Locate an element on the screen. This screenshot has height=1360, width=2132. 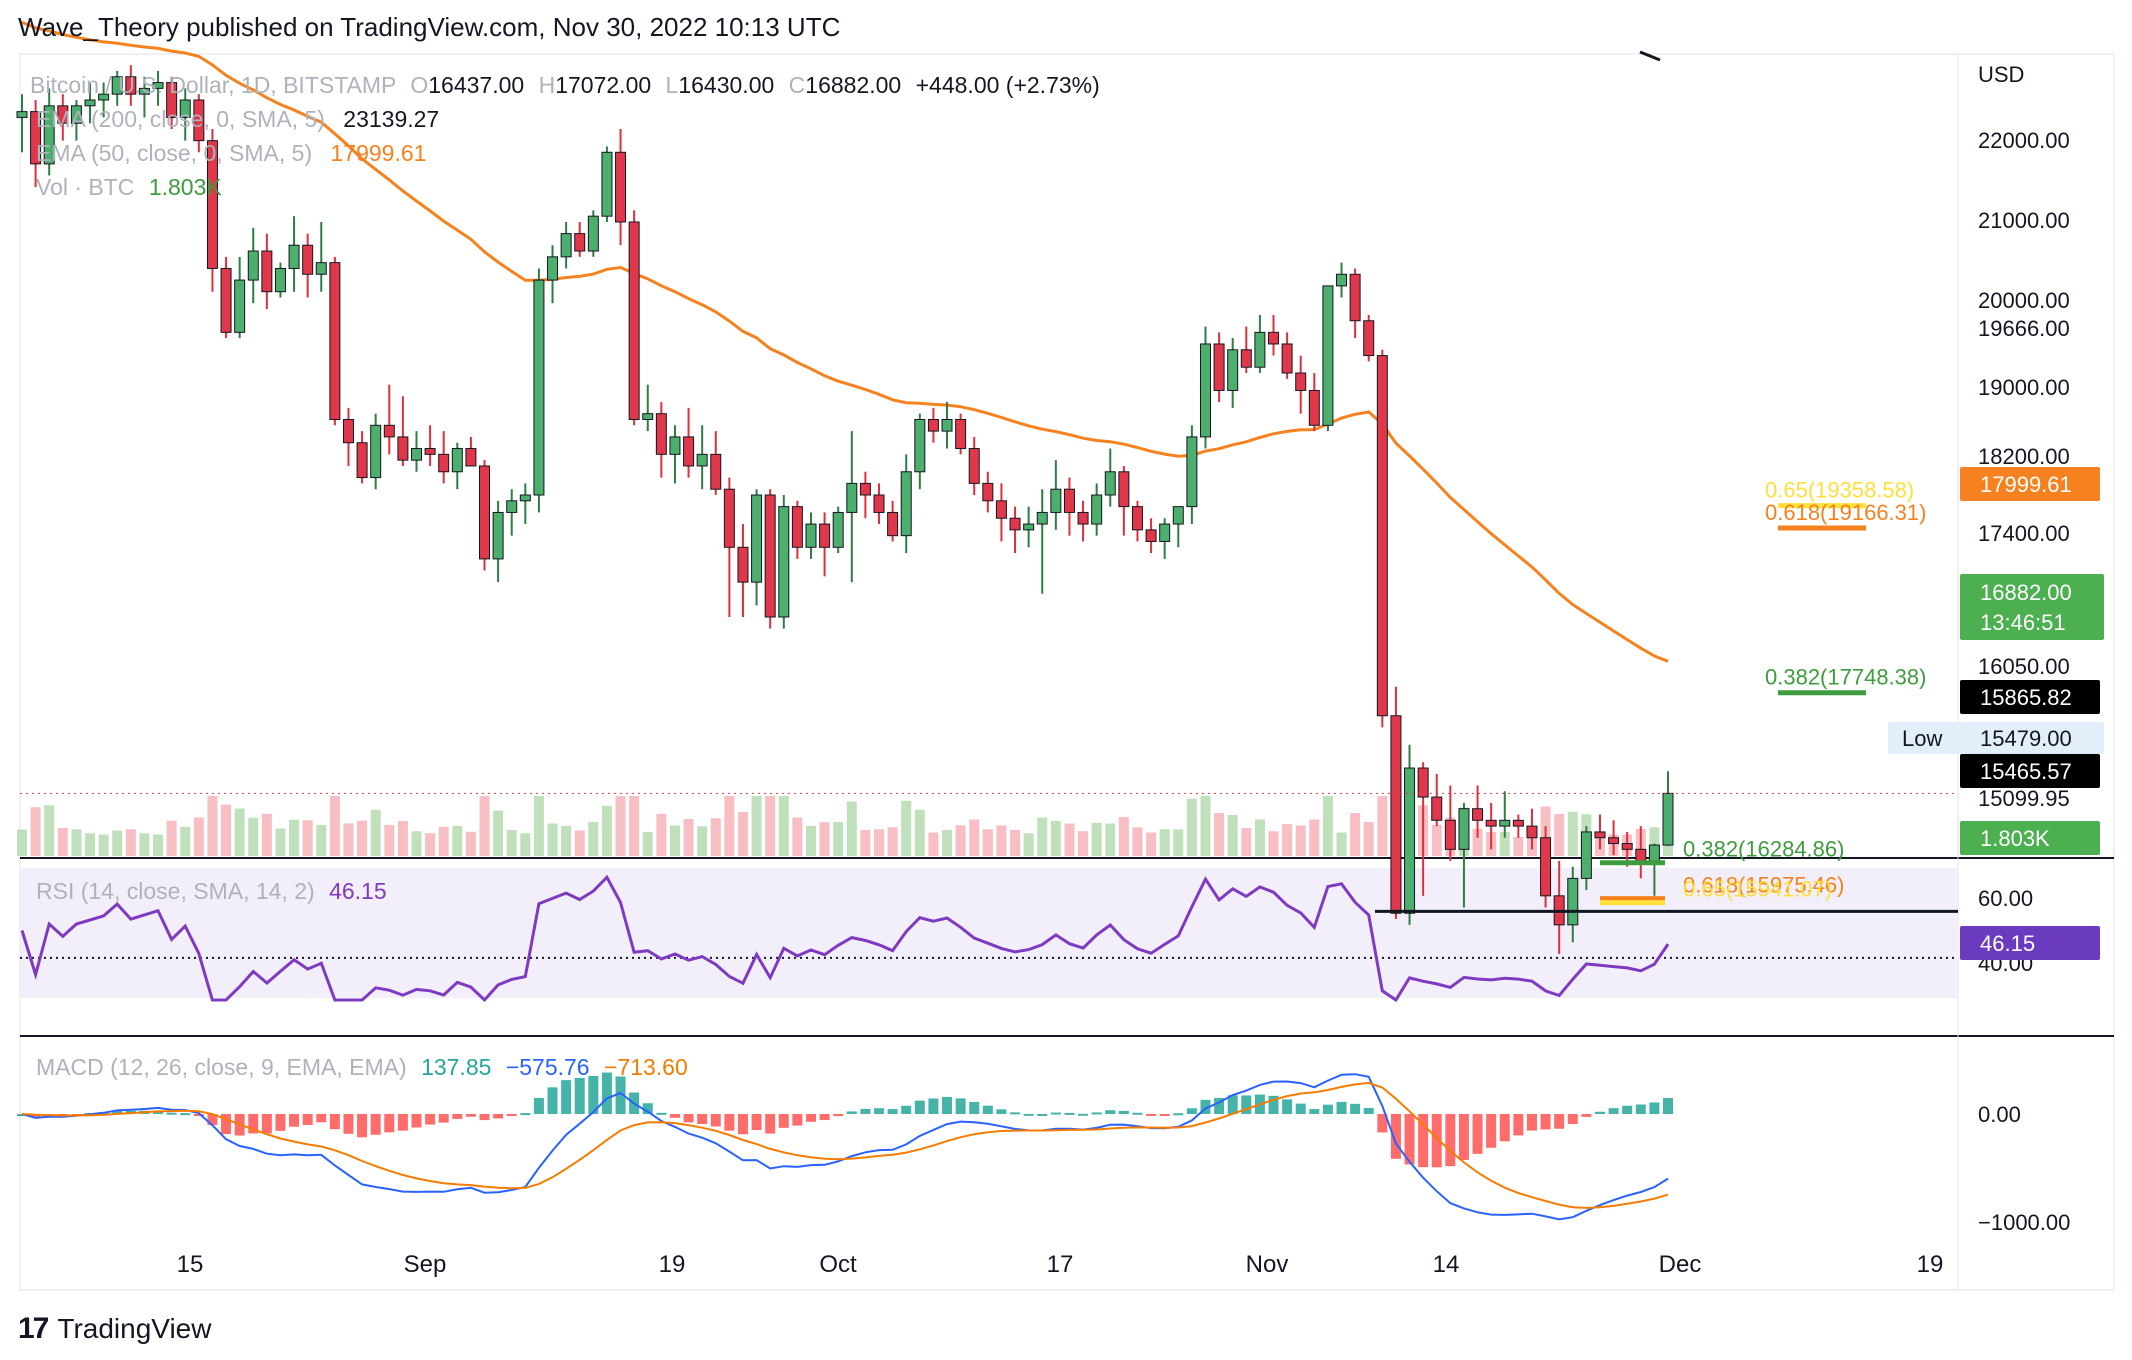
price-axis-label: 19666.00 is located at coordinates (2024, 328).